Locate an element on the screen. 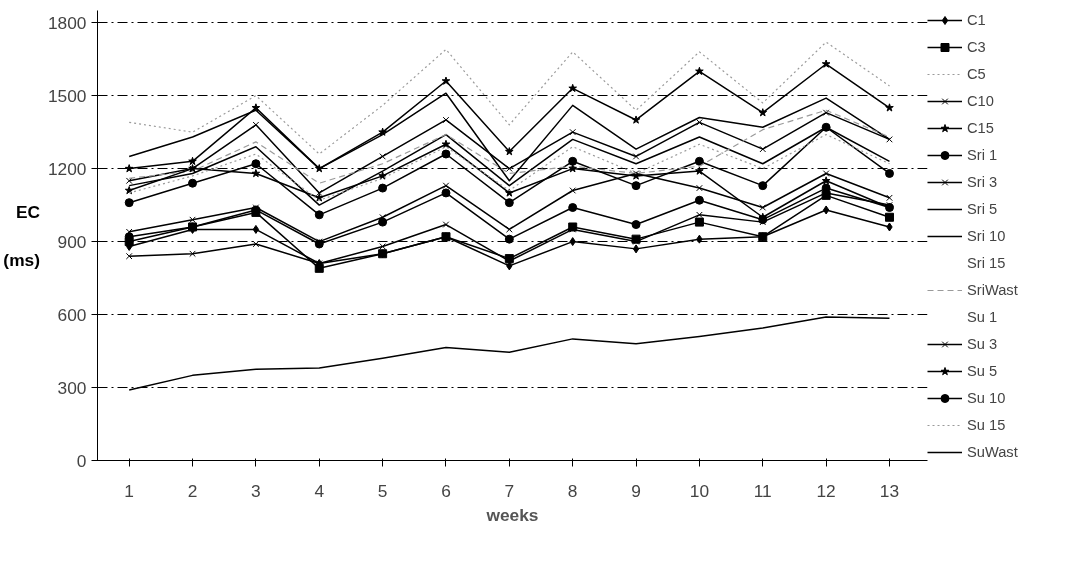  y-tick-label: 1200 is located at coordinates (67, 168).